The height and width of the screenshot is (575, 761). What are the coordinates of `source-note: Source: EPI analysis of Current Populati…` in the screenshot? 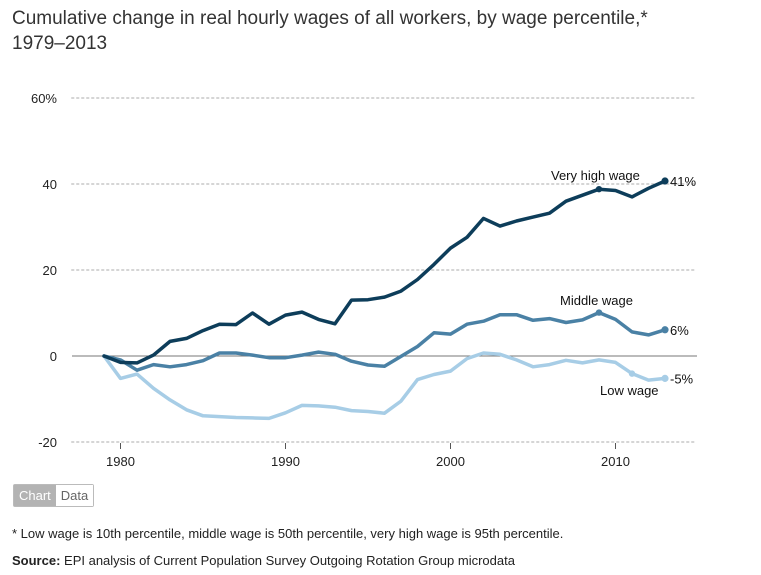 It's located at (263, 560).